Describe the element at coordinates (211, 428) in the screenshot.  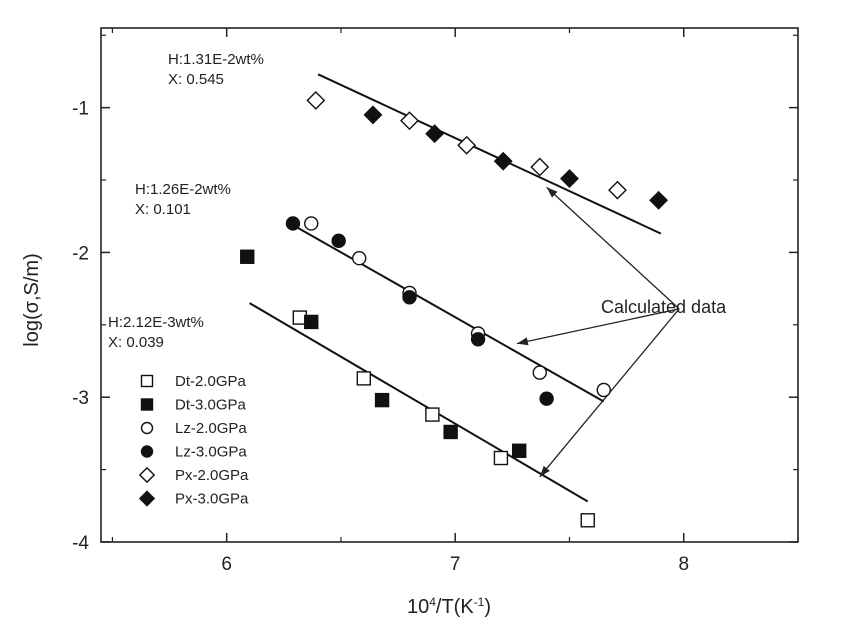
I see `legend-label: Lz-2.0GPa` at that location.